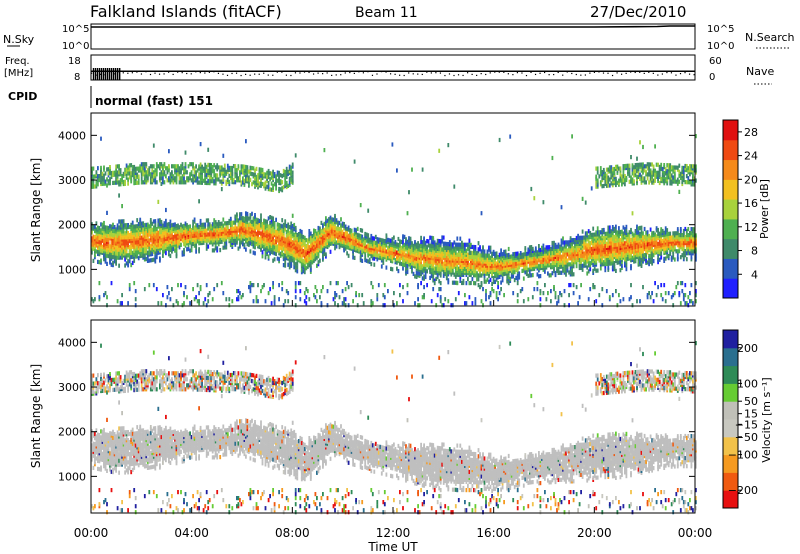 The width and height of the screenshot is (800, 554). I want to click on noise-tick-low-left: 10^0, so click(75, 46).